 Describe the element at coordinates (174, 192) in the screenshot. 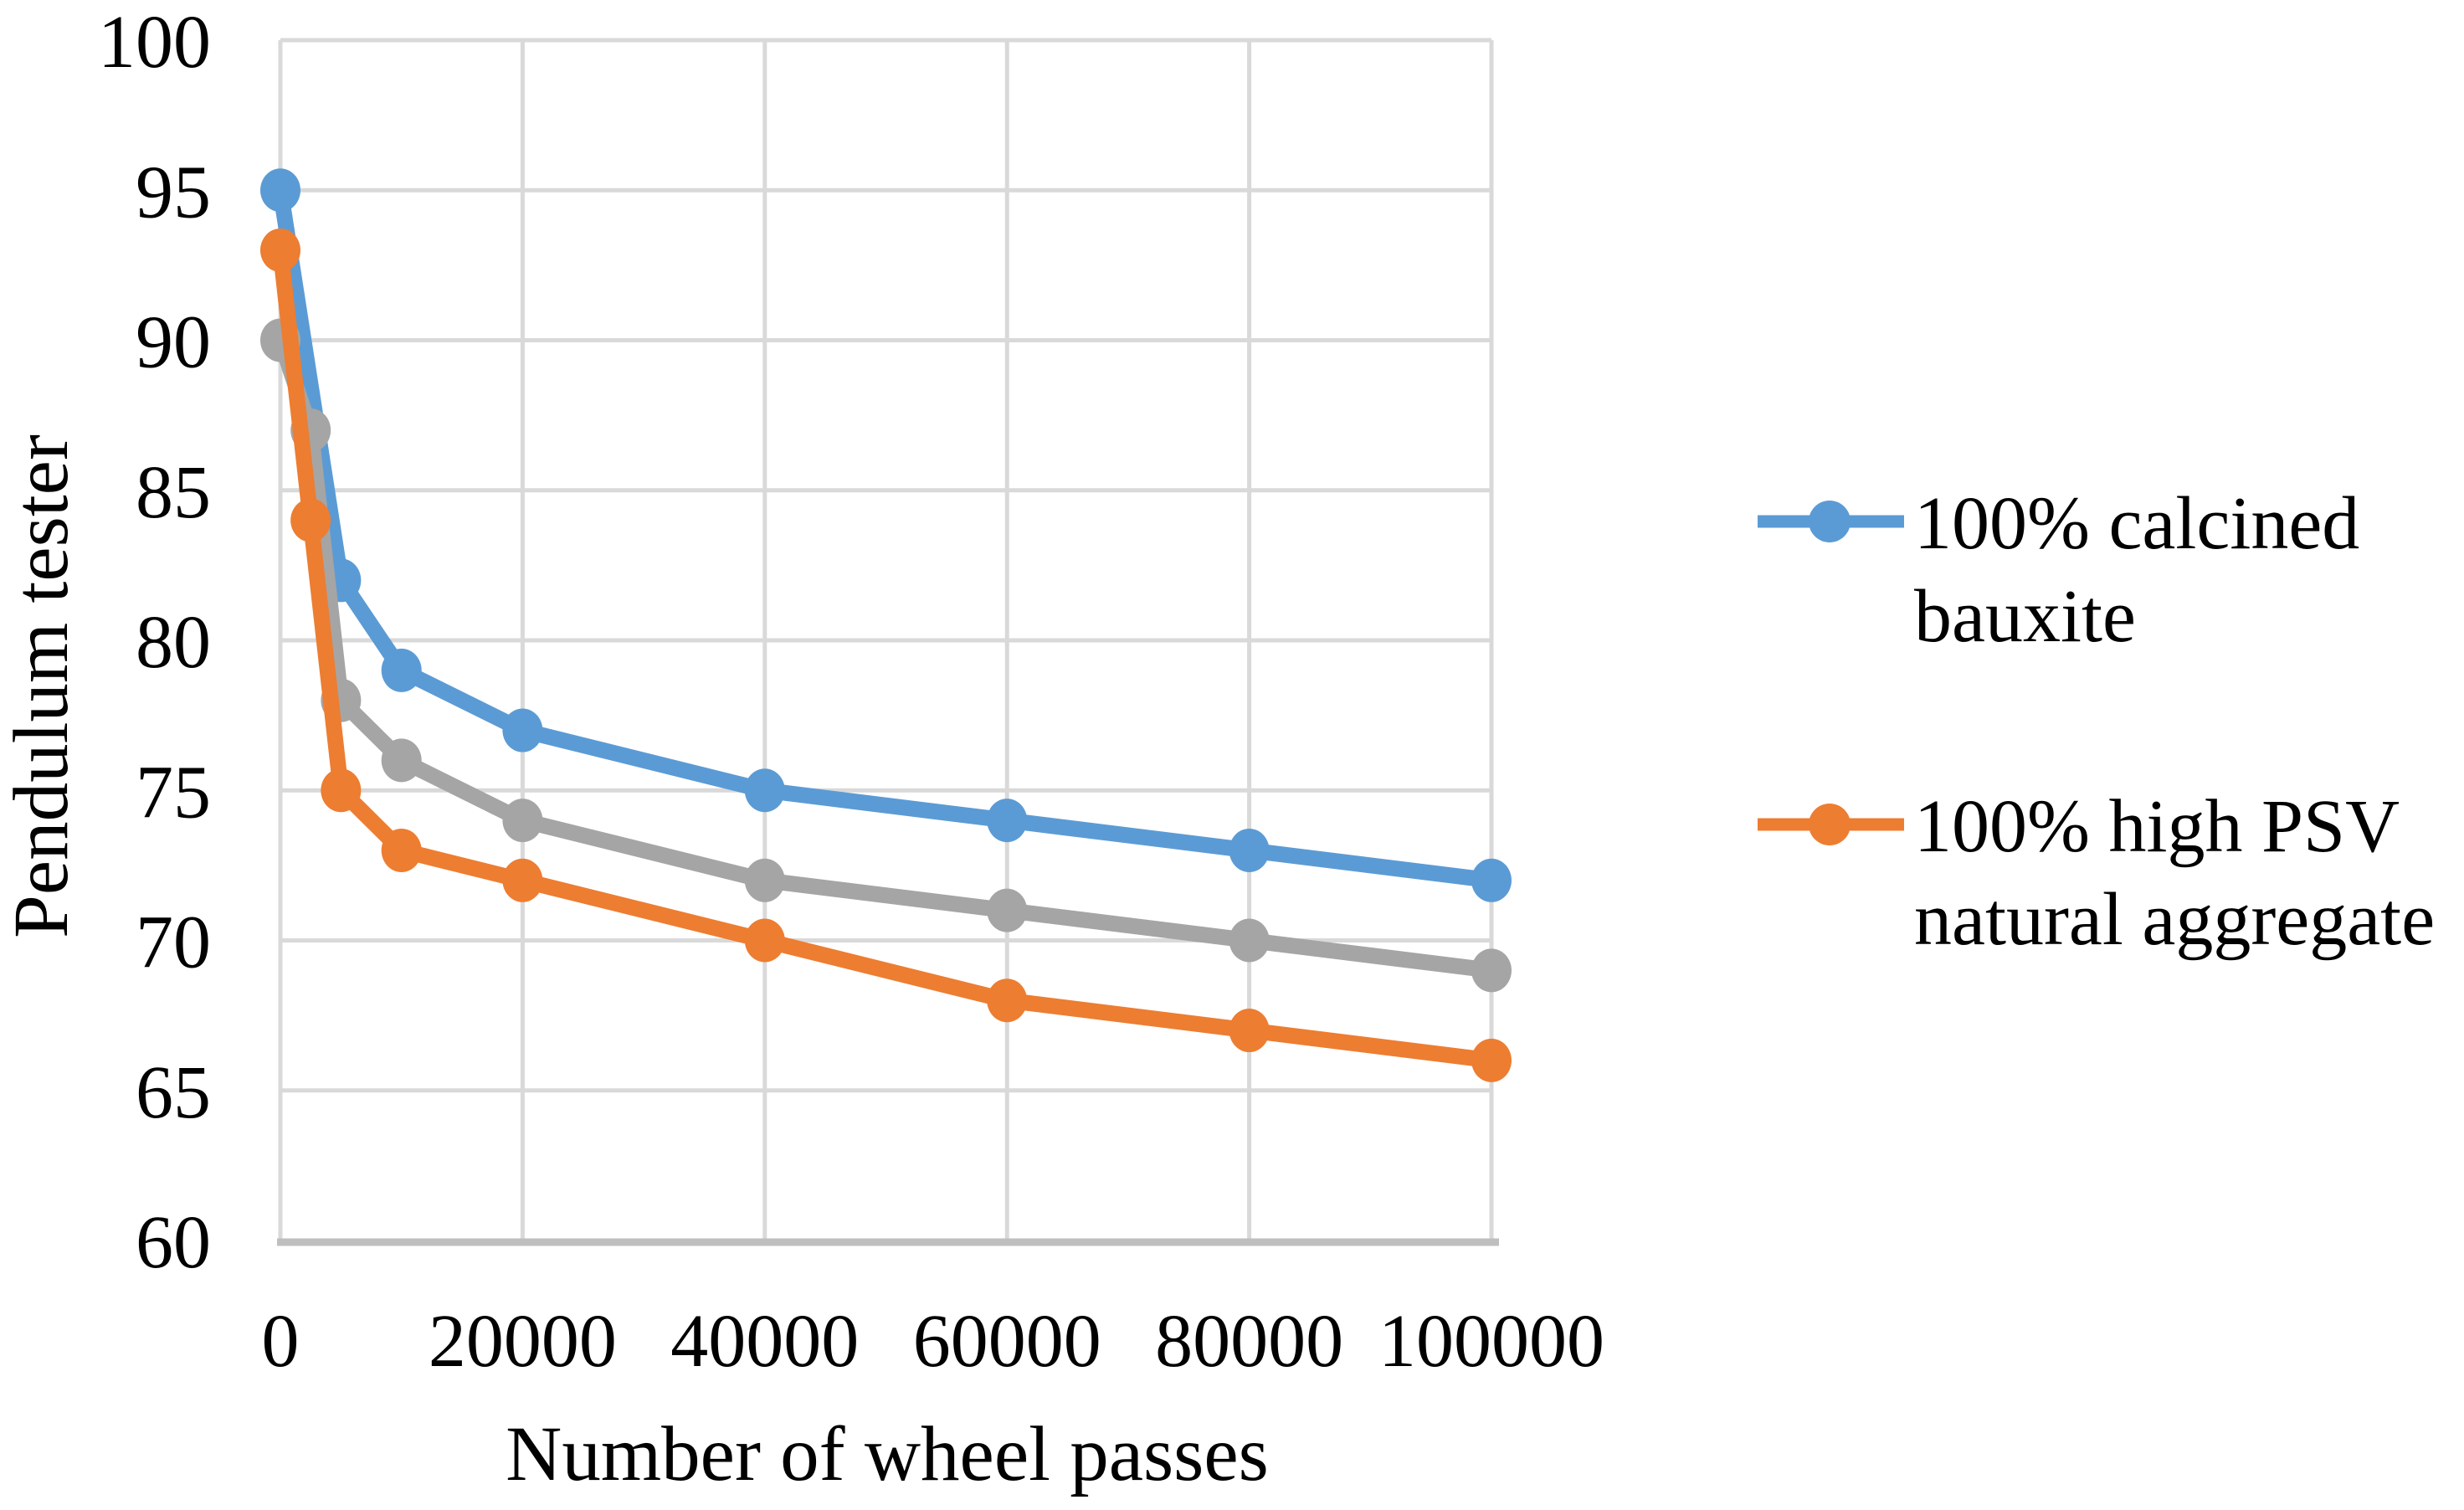

I see `y-tick-label: 95` at that location.